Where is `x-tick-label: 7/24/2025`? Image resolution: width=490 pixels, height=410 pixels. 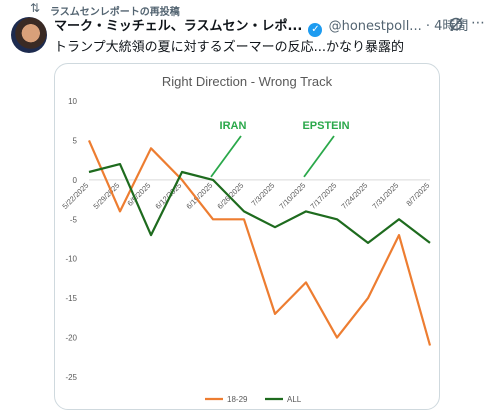 x-tick-label: 7/24/2025 is located at coordinates (354, 196).